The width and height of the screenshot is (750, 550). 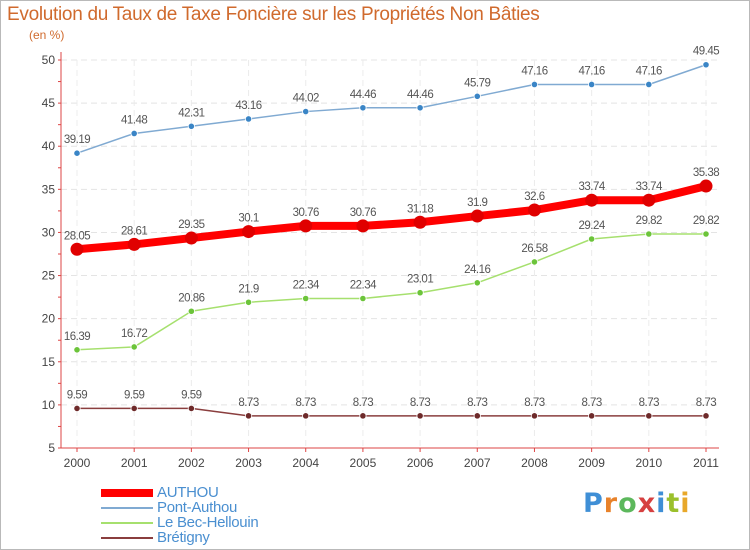 I want to click on data-label-pont-authou: 39.19, so click(x=77, y=140).